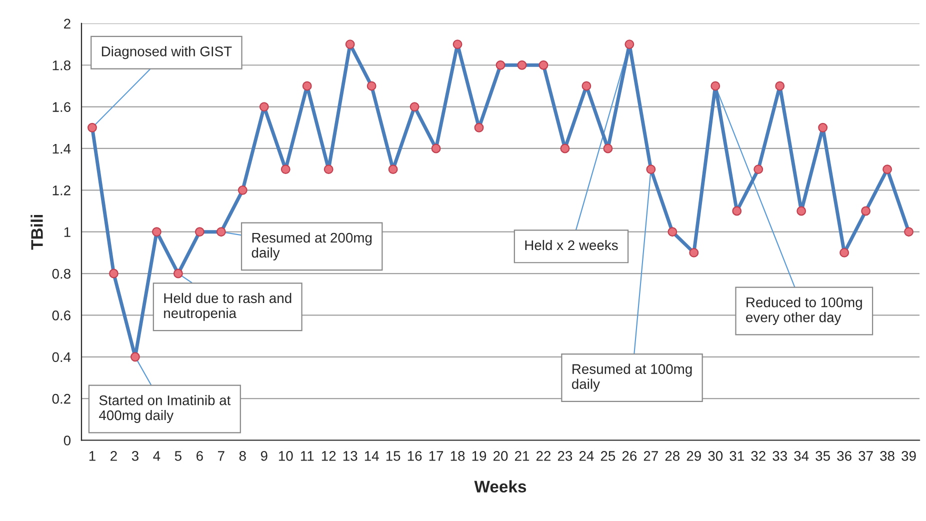  Describe the element at coordinates (887, 456) in the screenshot. I see `x-tick-label: 38` at that location.